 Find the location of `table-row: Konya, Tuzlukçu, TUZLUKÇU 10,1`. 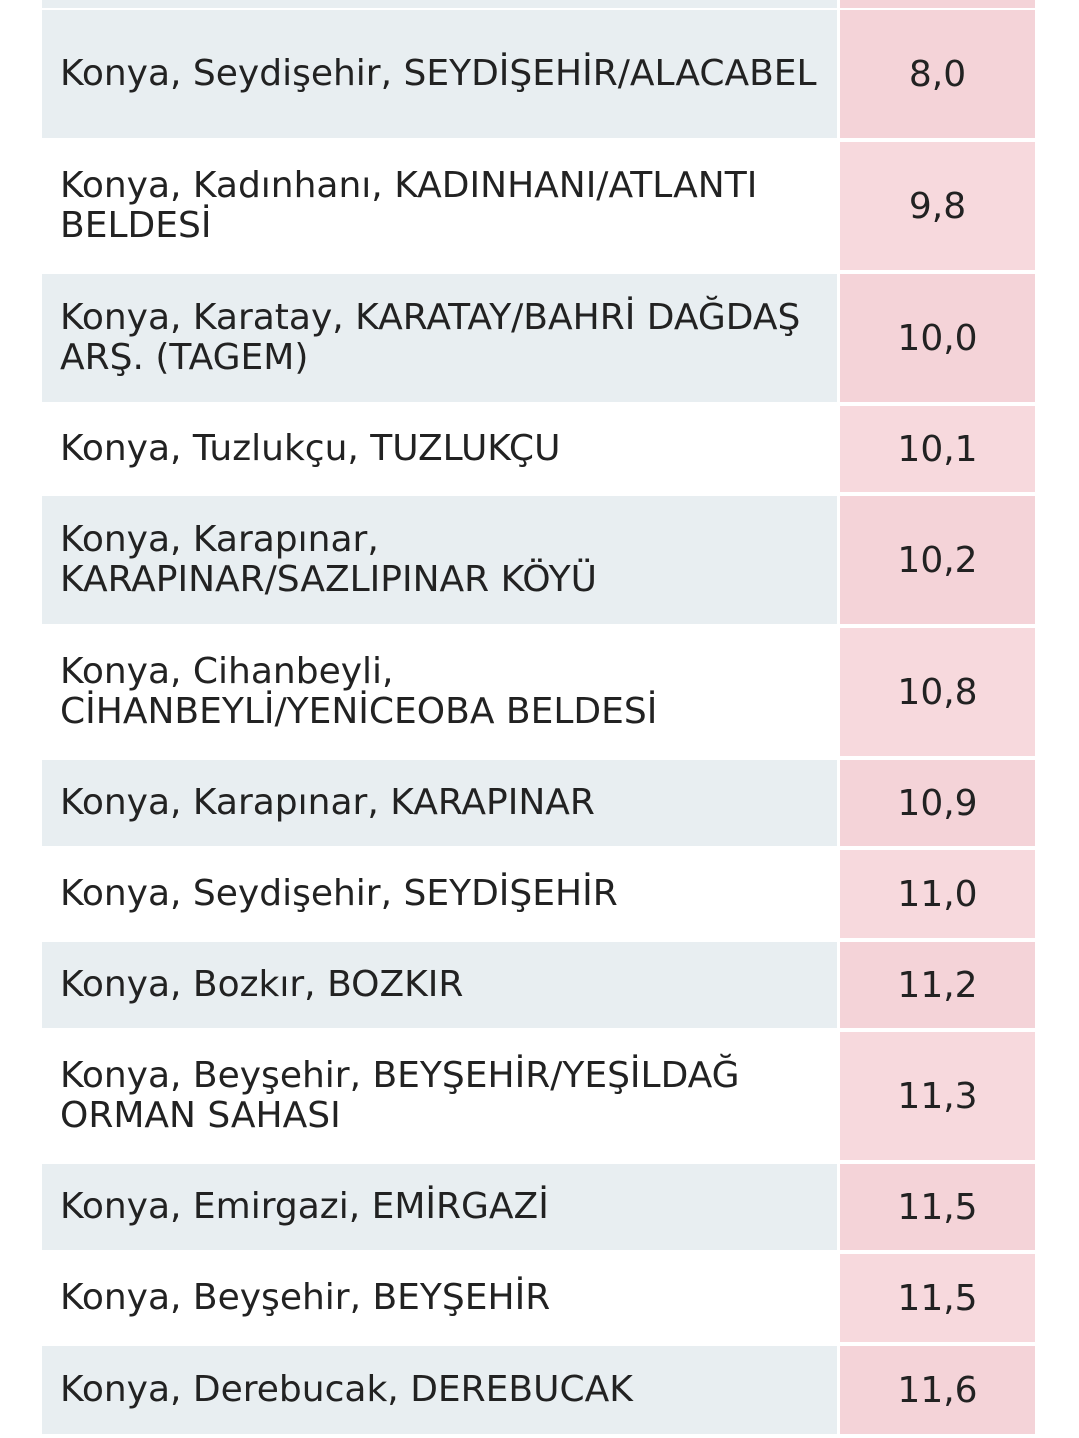

table-row: Konya, Tuzlukçu, TUZLUKÇU 10,1 is located at coordinates (538, 449).